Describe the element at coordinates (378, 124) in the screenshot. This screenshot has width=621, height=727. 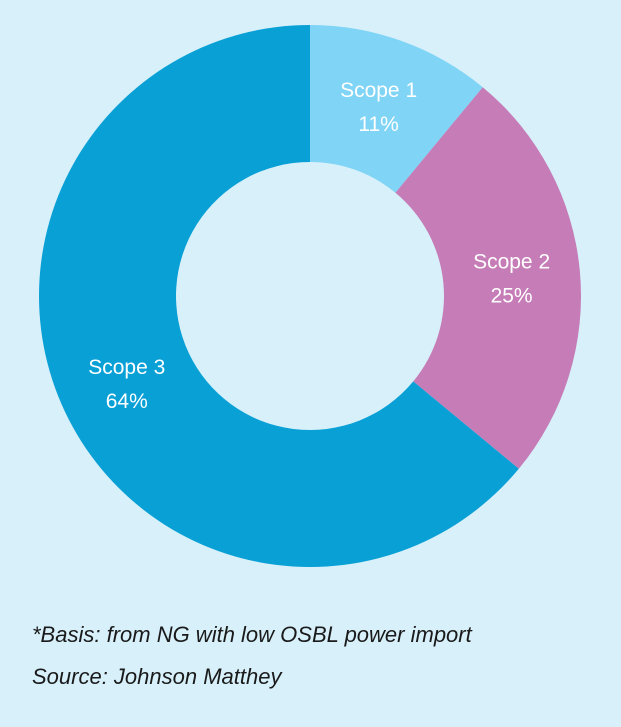
I see `slice-value: 11%` at that location.